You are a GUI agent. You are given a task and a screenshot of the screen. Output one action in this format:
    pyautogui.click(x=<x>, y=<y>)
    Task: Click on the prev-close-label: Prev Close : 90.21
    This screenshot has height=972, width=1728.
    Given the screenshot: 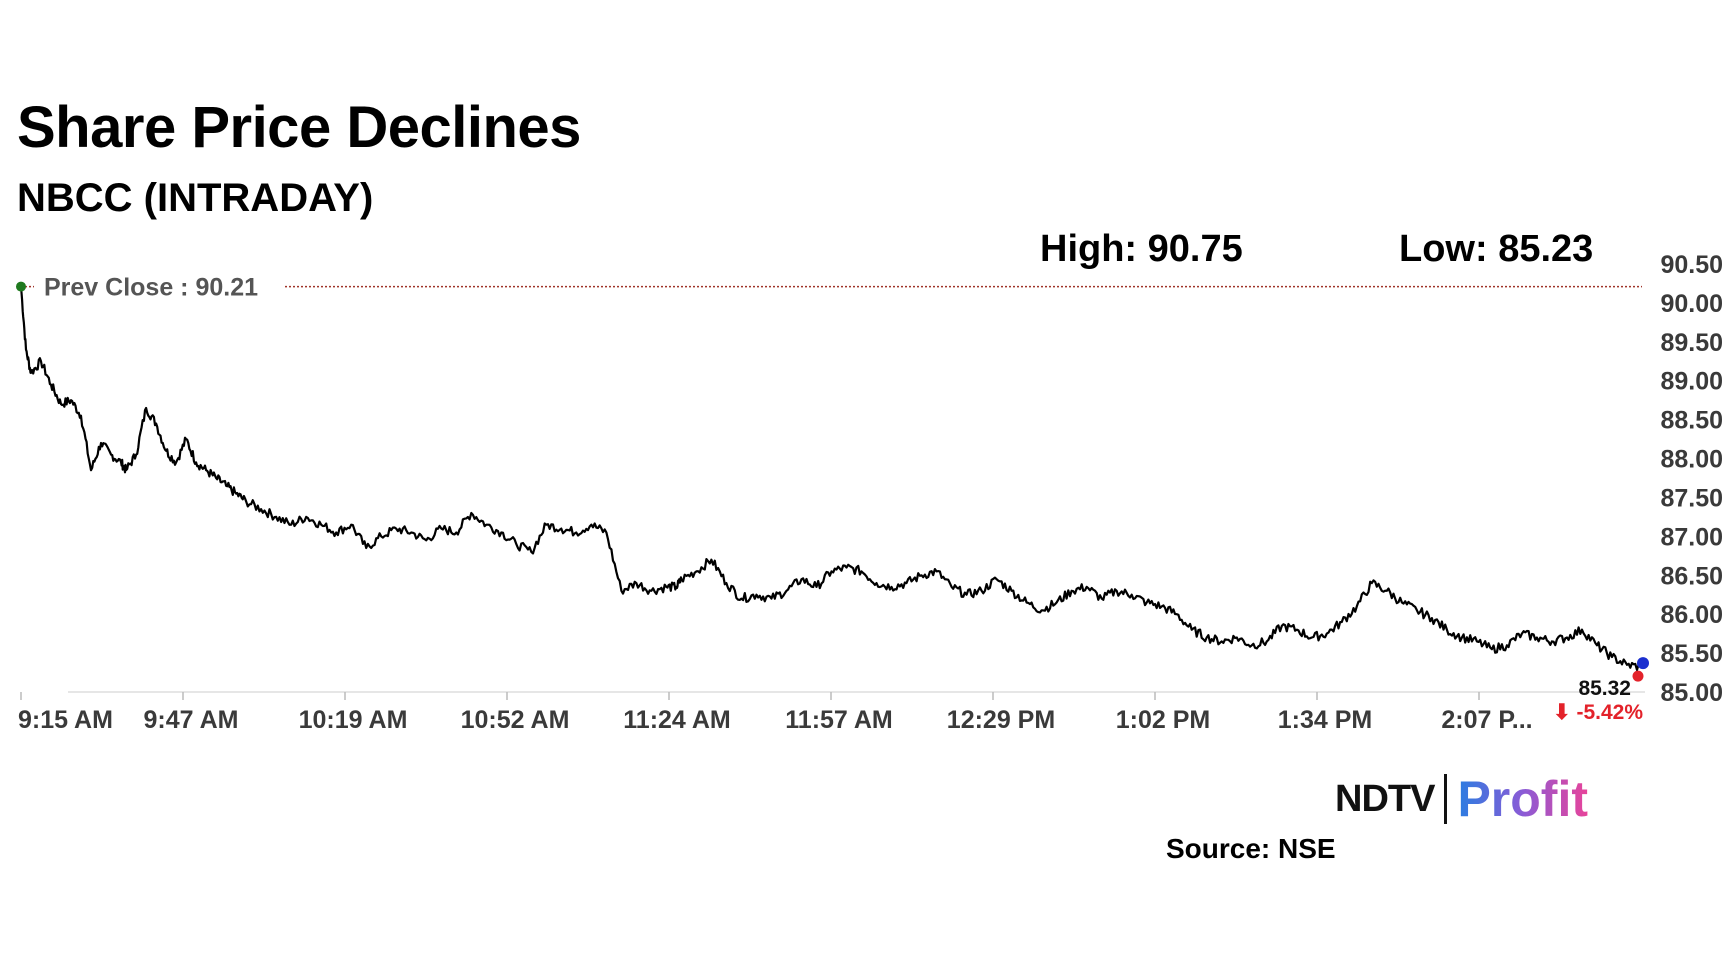 What is the action you would take?
    pyautogui.click(x=151, y=288)
    